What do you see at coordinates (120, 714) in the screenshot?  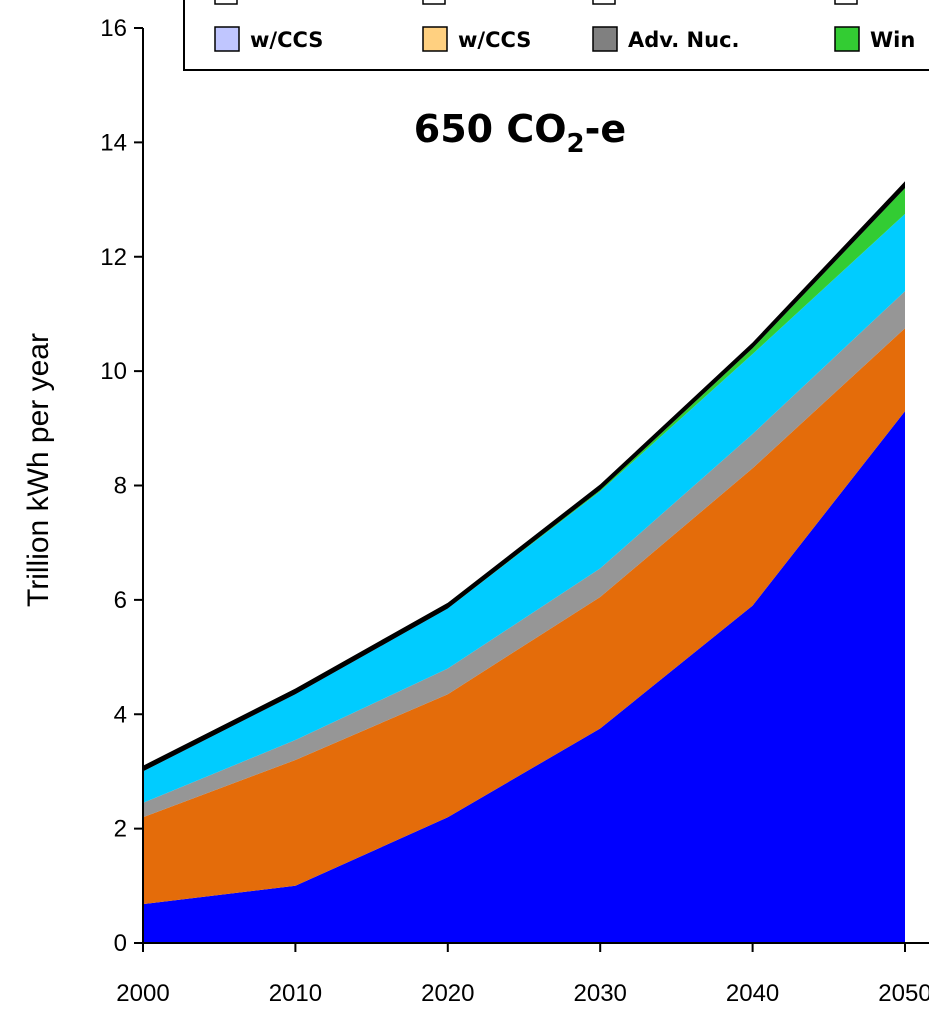 I see `y-tick-label-4: 4` at bounding box center [120, 714].